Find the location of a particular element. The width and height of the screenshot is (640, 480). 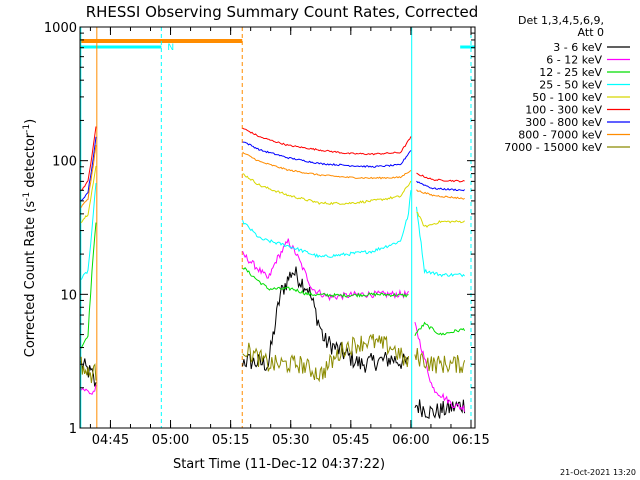

y-tick-label: 1000 is located at coordinates (60, 28).